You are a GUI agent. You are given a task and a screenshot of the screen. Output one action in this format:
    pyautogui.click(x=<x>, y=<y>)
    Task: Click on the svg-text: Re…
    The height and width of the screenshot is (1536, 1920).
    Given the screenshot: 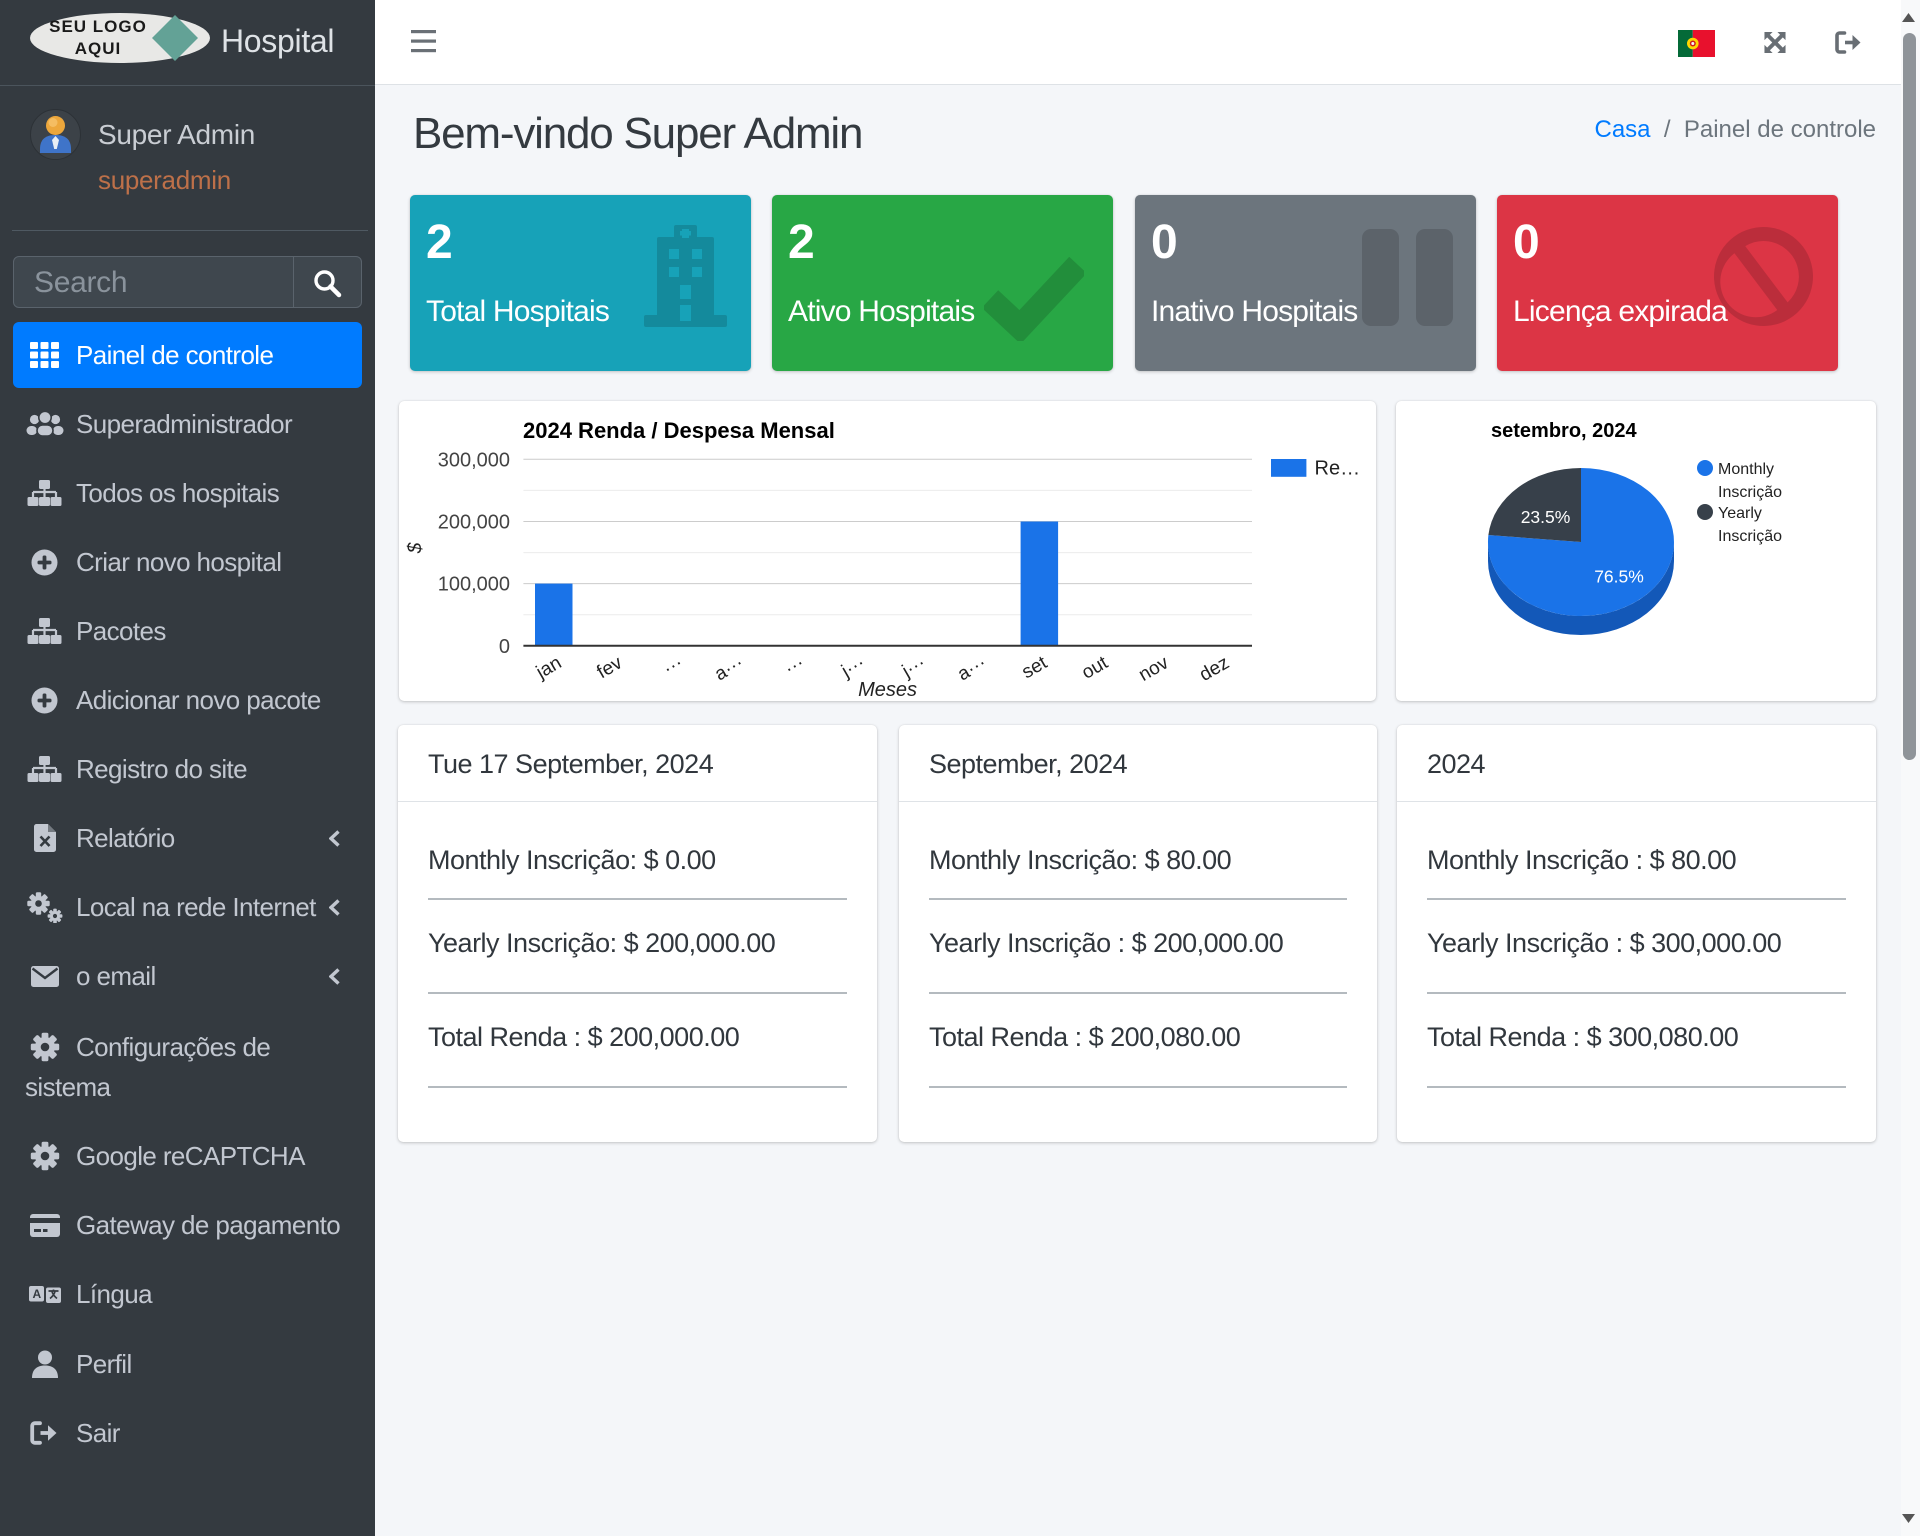 What is the action you would take?
    pyautogui.click(x=1338, y=469)
    